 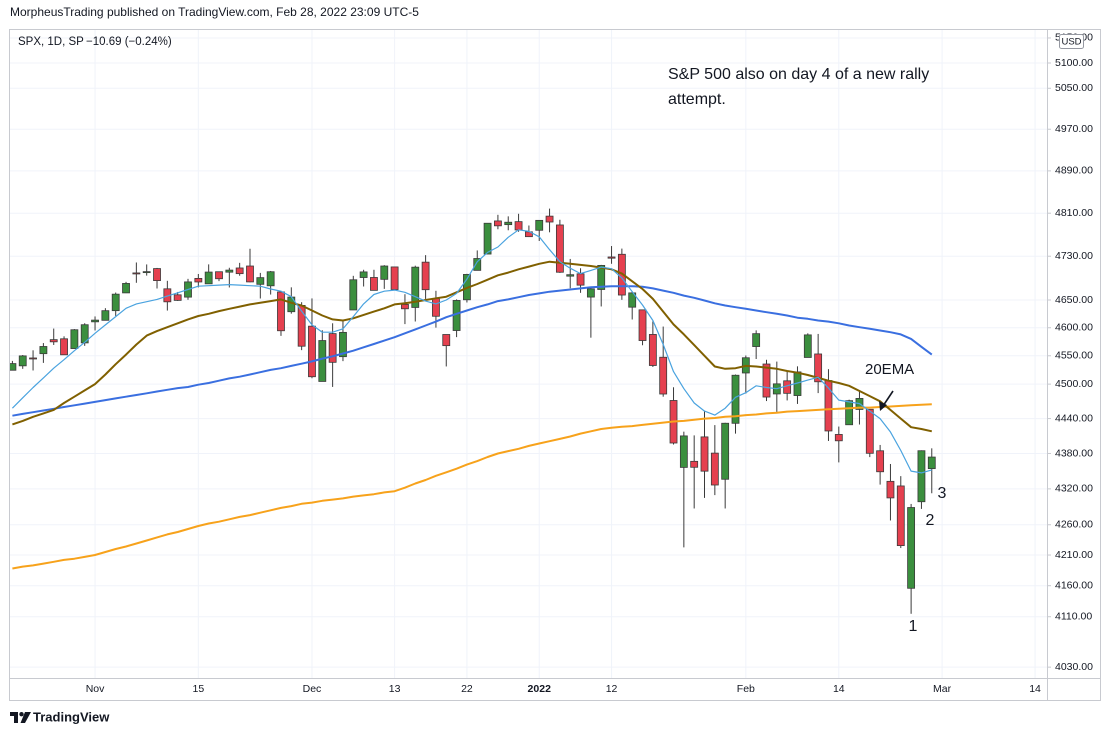 What do you see at coordinates (1073, 617) in the screenshot?
I see `y-tick-label: 4110.00` at bounding box center [1073, 617].